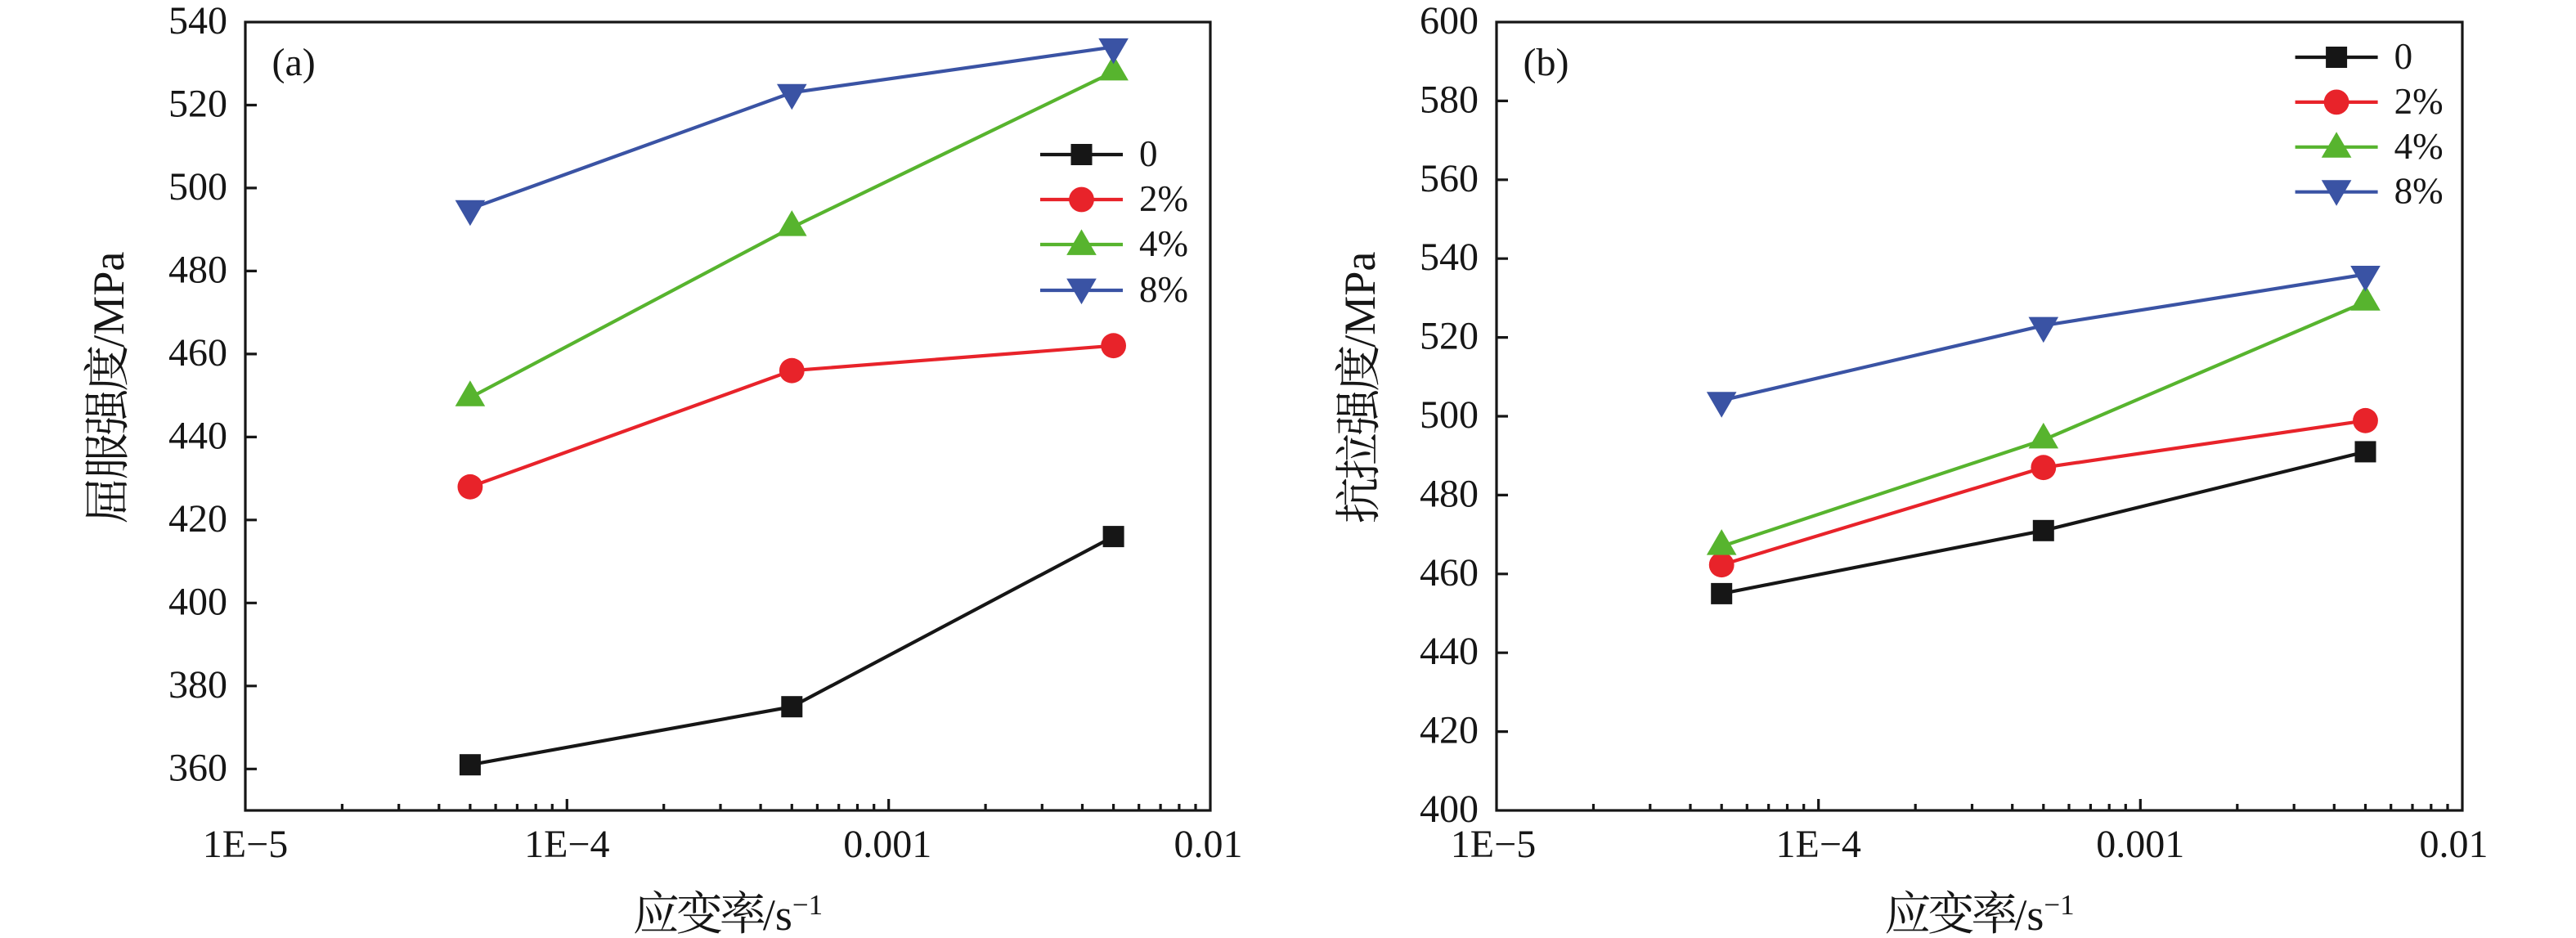 Image resolution: width=2576 pixels, height=938 pixels. I want to click on svg-text: 580, so click(1449, 99).